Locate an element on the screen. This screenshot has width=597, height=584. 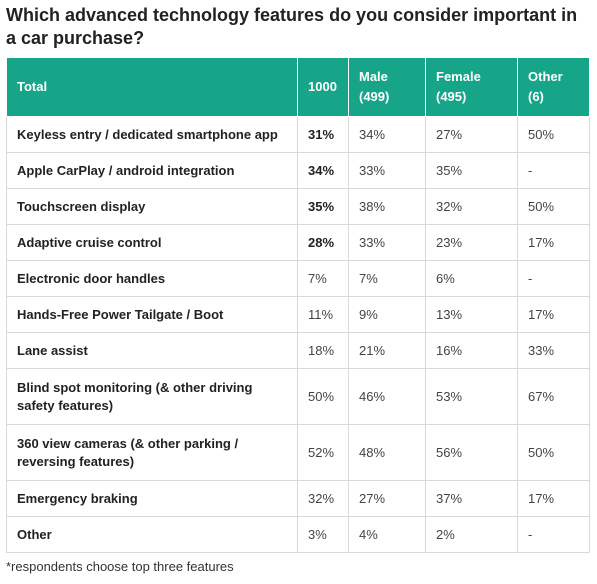
feature-label: Electronic door handles is located at coordinates (152, 278).